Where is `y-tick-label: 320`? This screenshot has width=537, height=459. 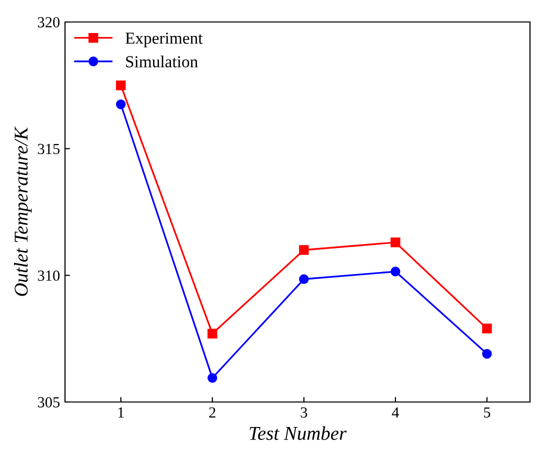
y-tick-label: 320 is located at coordinates (49, 22).